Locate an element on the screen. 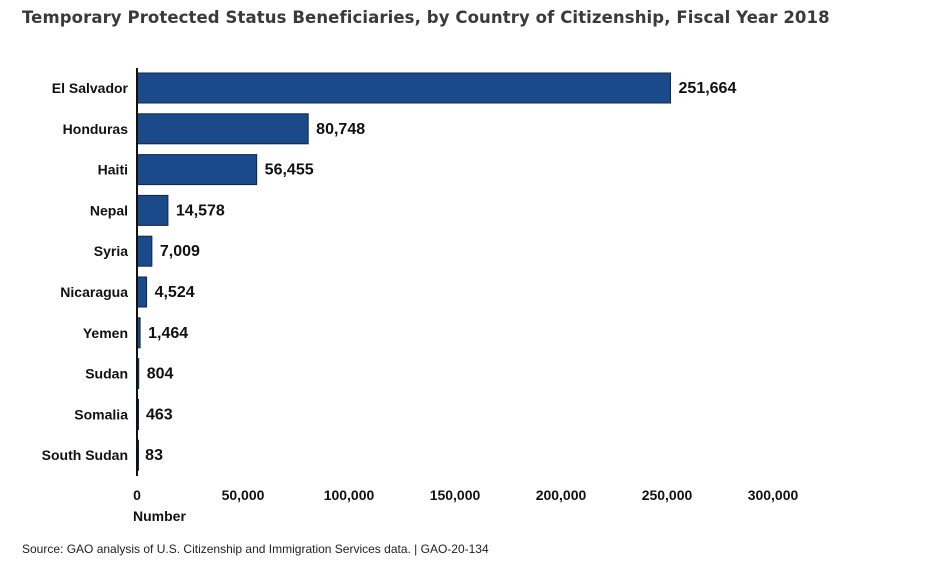 The width and height of the screenshot is (945, 580). x-tick-label: 200,000 is located at coordinates (561, 495).